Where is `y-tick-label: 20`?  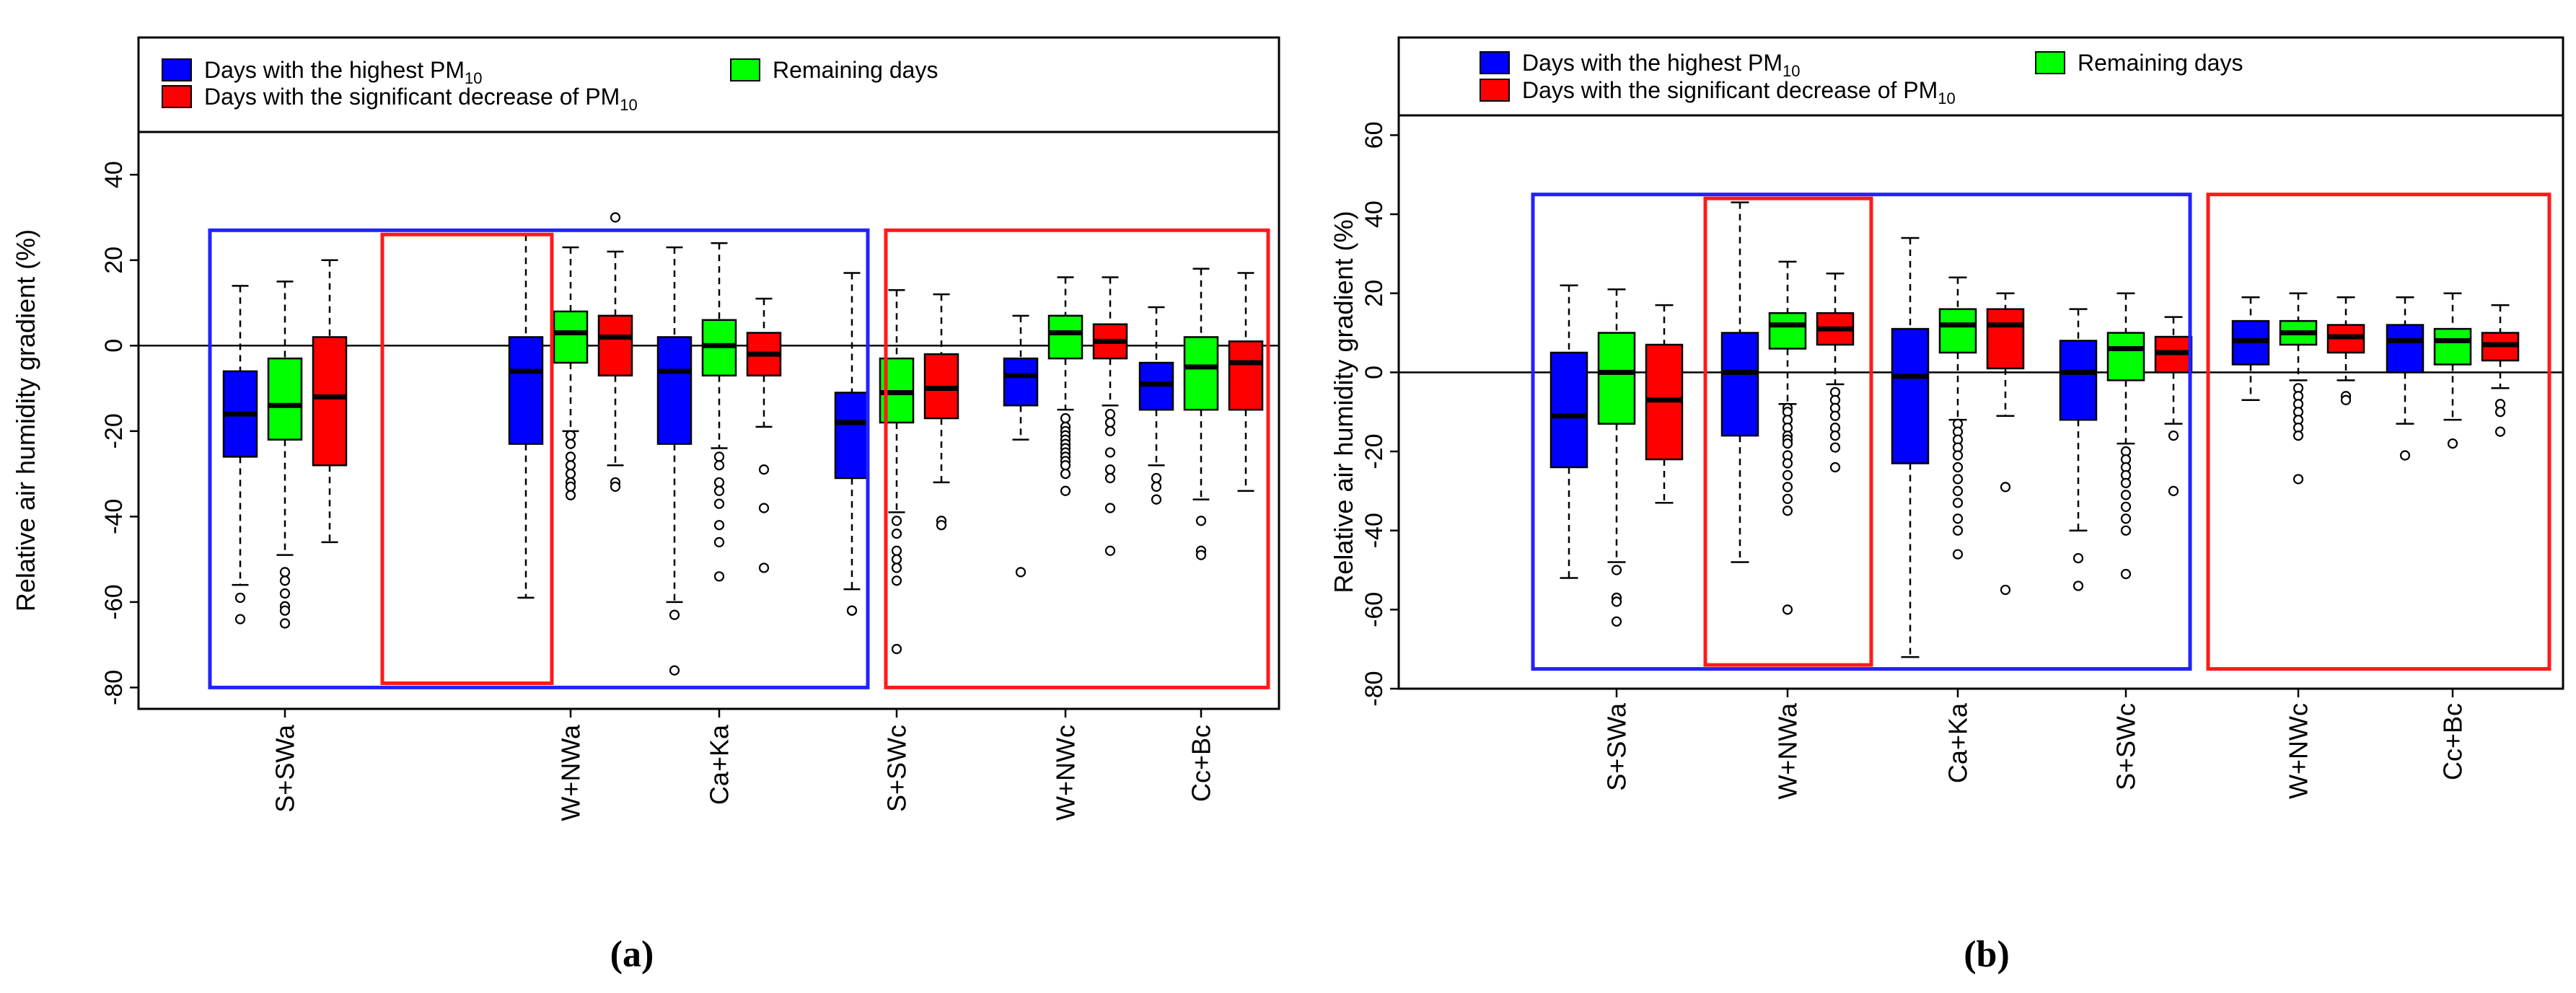 y-tick-label: 20 is located at coordinates (114, 260).